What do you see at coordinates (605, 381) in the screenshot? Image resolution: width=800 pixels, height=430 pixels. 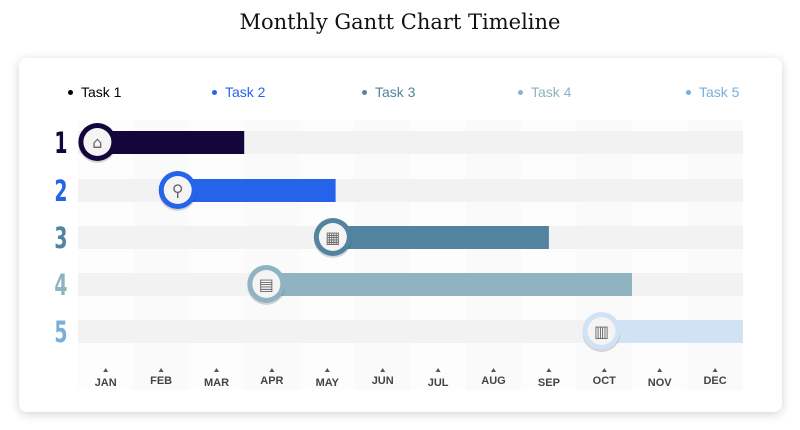 I see `month-label: OCT` at bounding box center [605, 381].